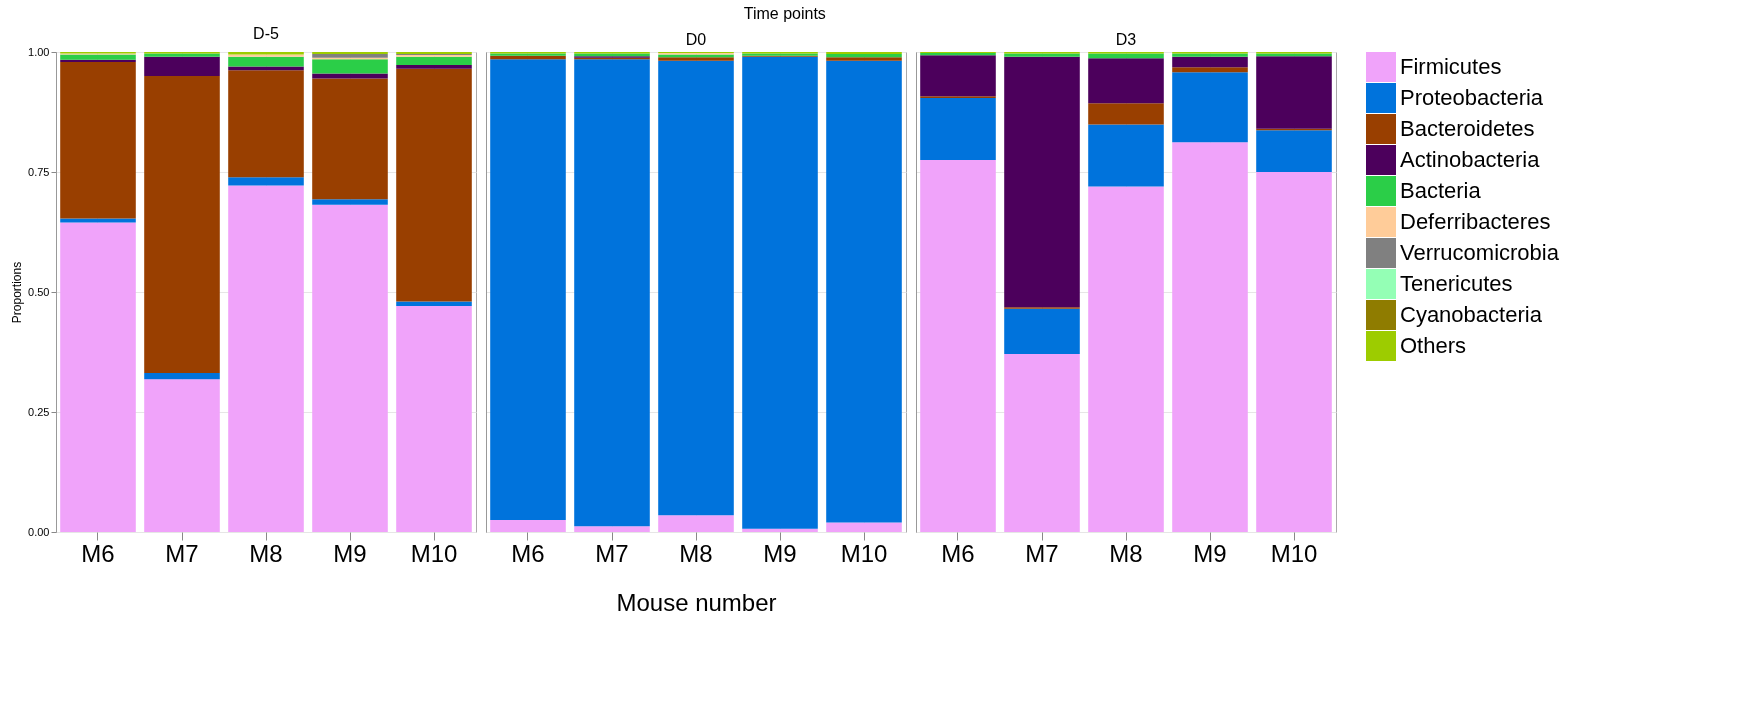 The image size is (1740, 705). I want to click on y-tick-label: 0.50, so click(39, 291).